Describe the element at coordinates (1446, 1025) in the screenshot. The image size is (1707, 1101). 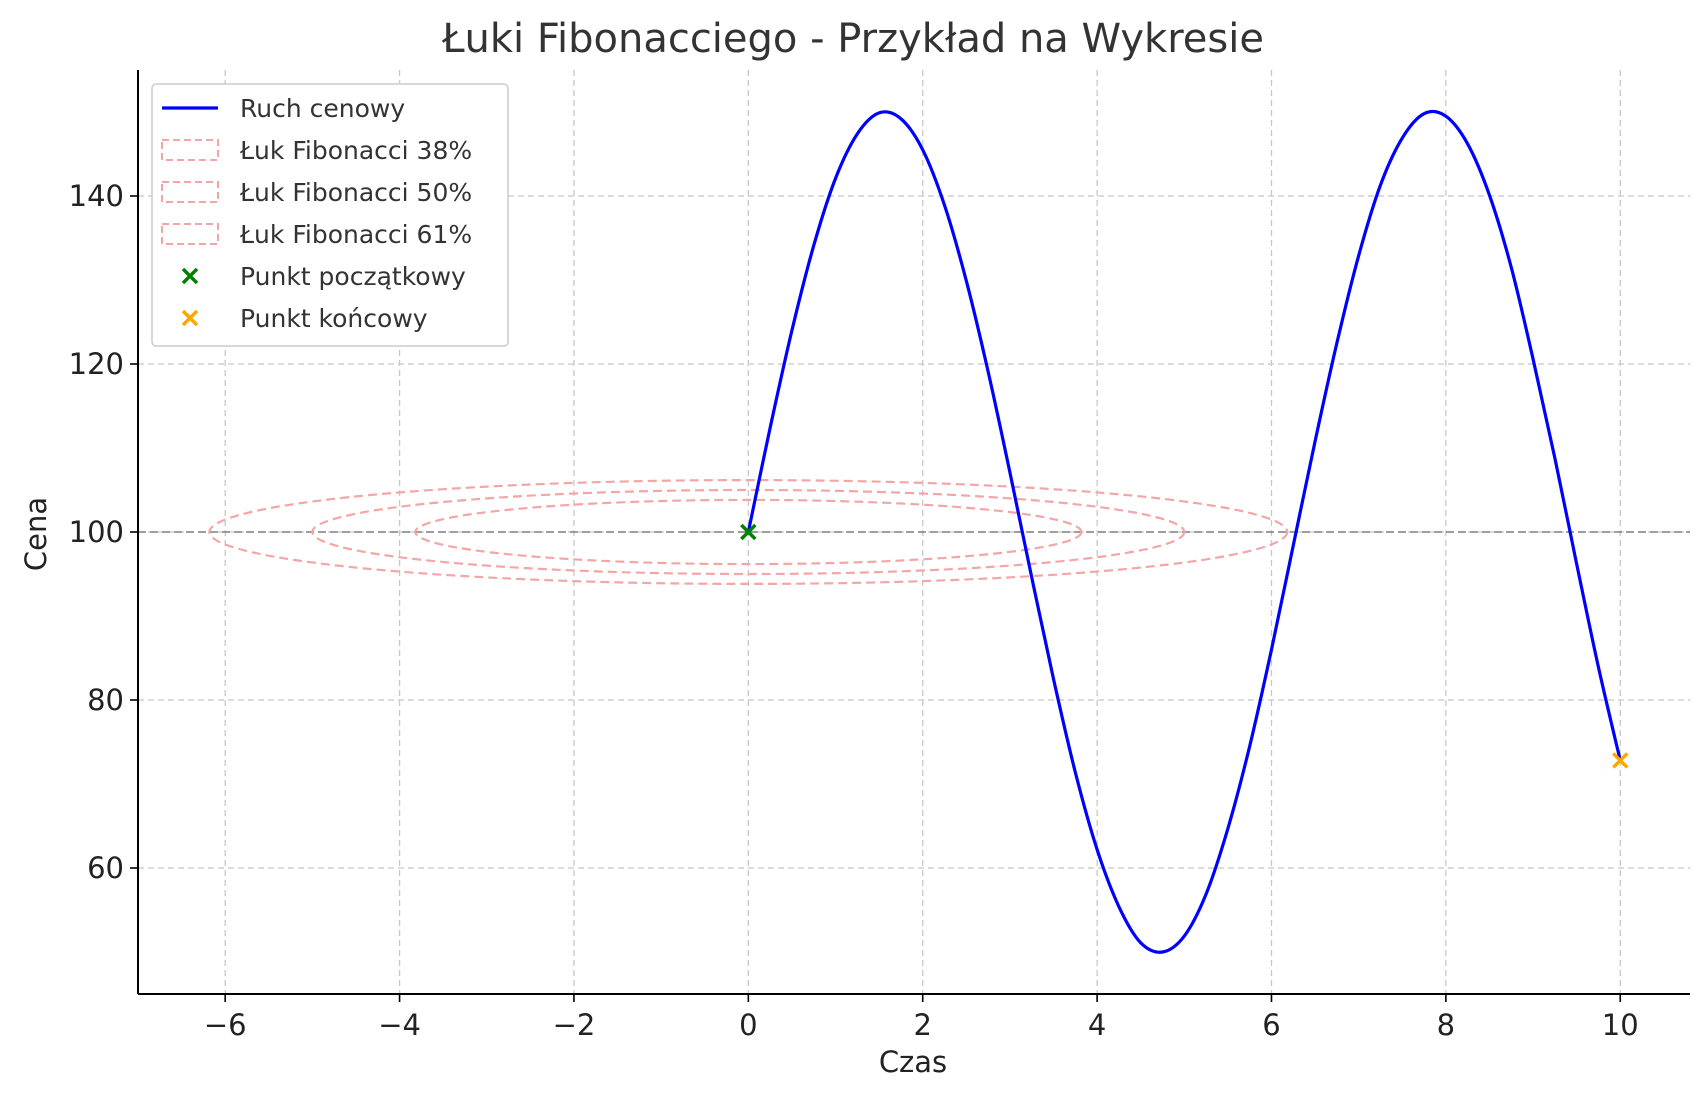
I see `x-tick-label: 8` at that location.